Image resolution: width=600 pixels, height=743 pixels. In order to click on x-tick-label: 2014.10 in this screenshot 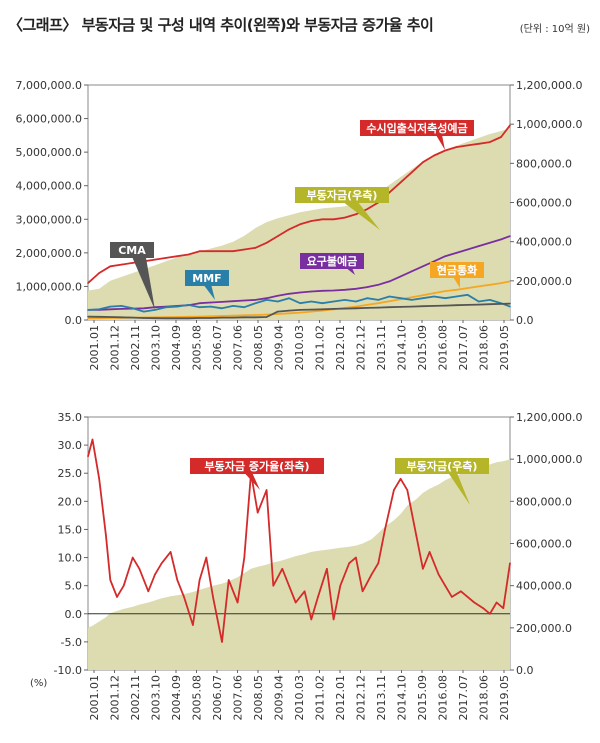, I will do `click(402, 698)`.